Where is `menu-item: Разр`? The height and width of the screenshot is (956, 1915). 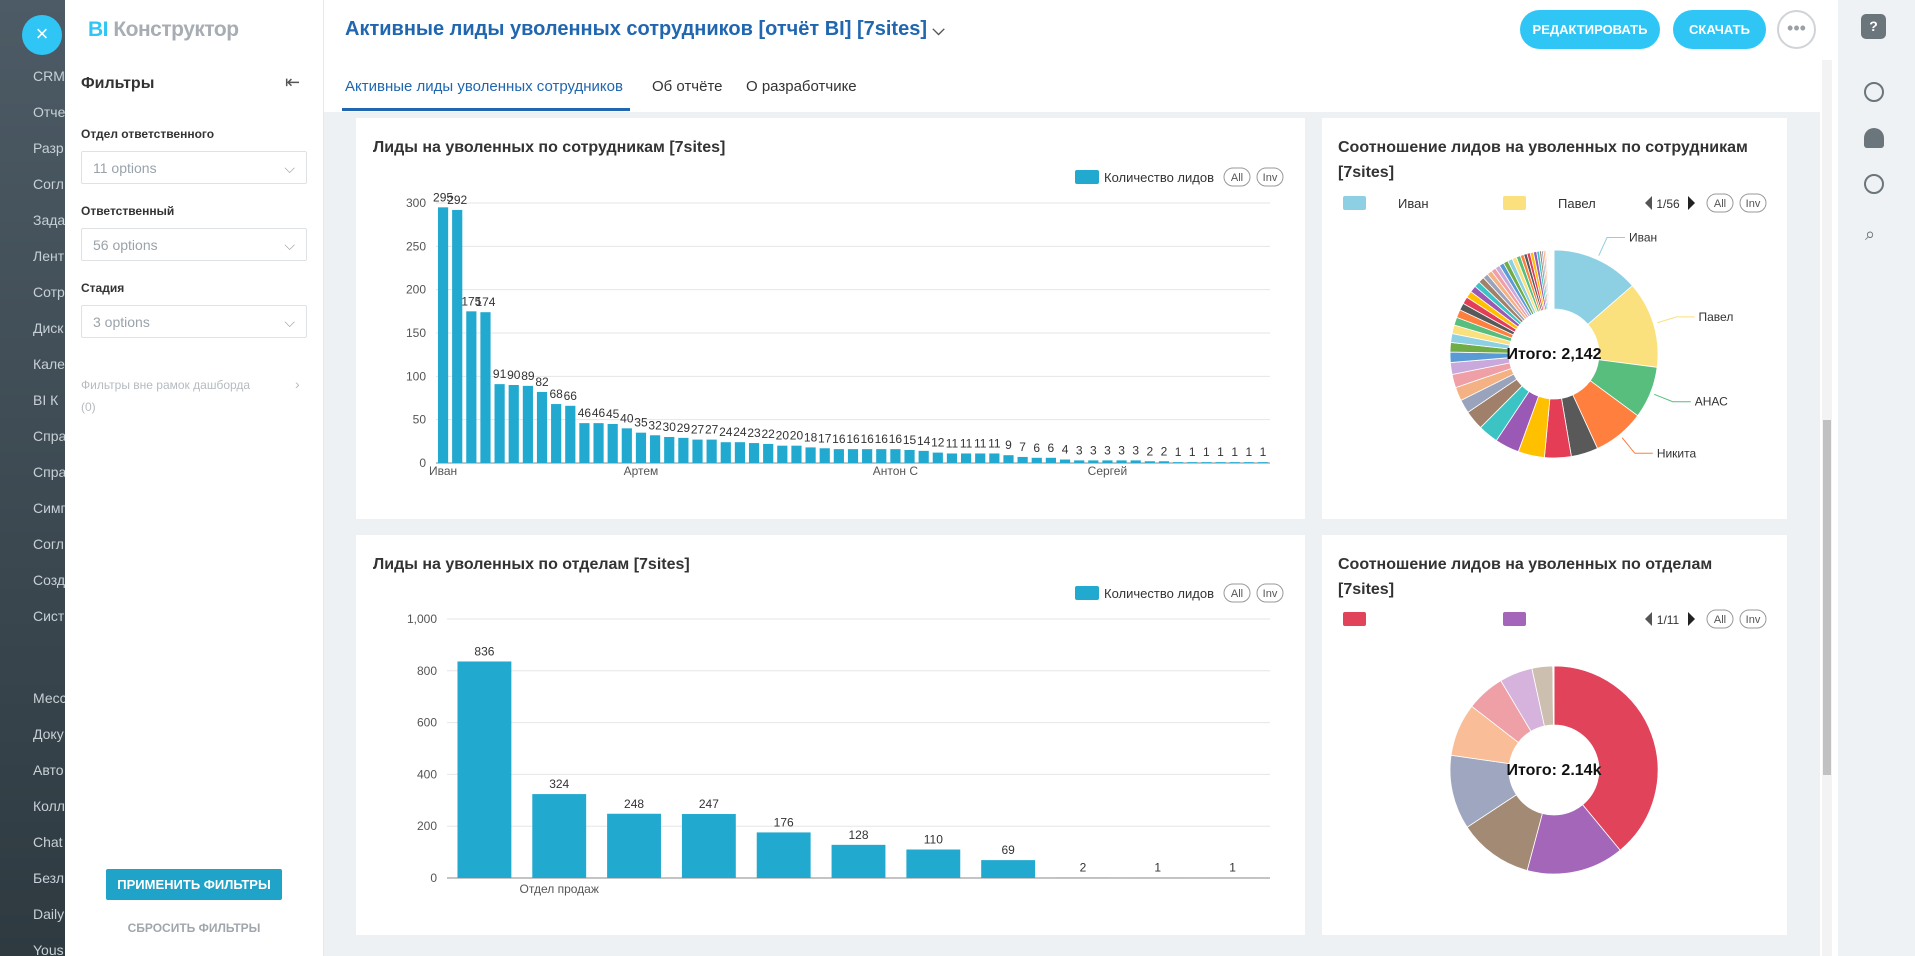
menu-item: Разр is located at coordinates (48, 148).